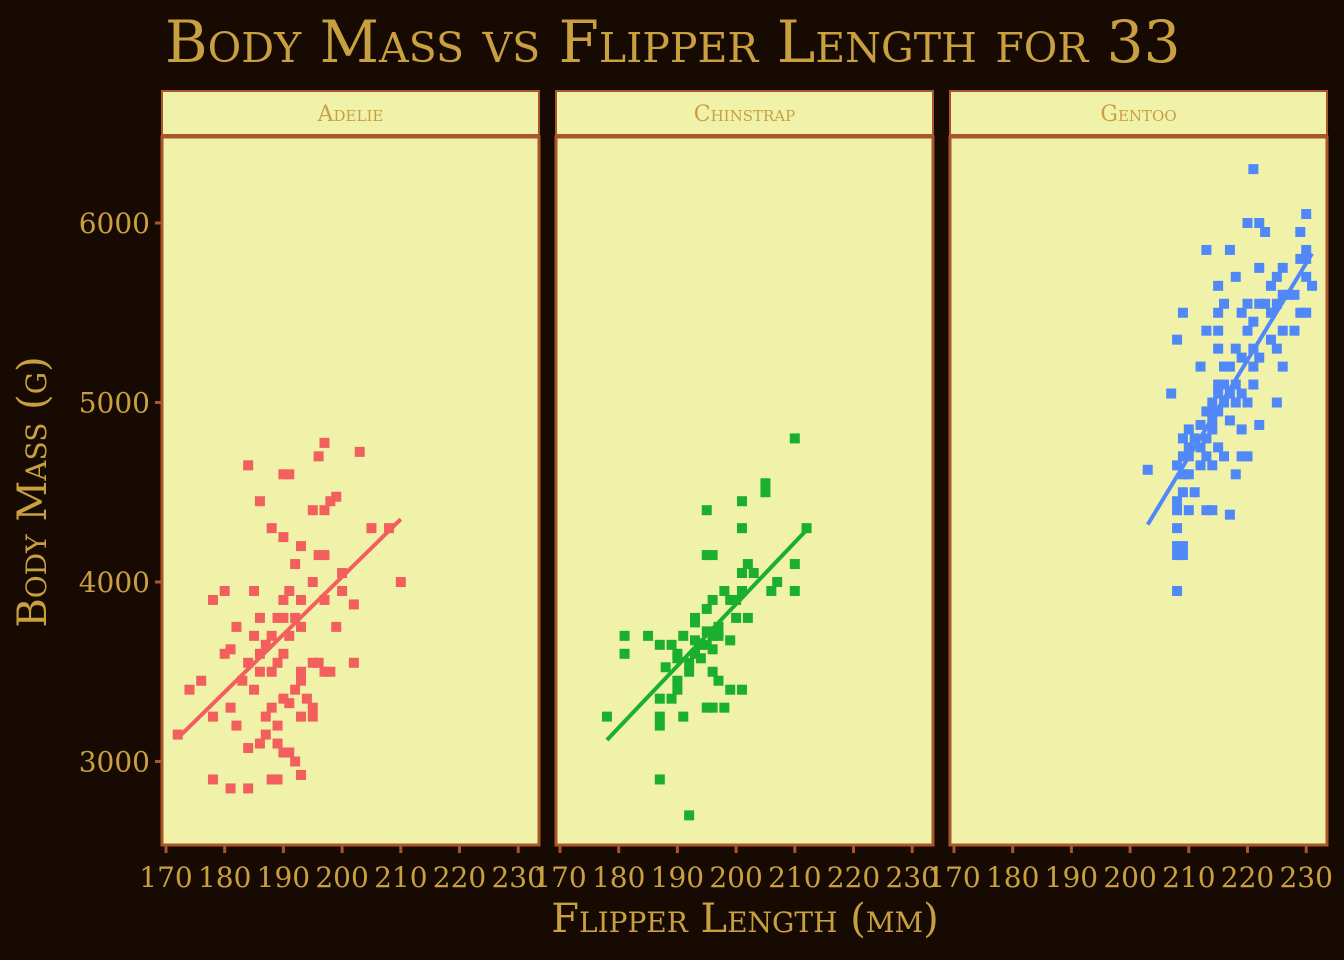 This screenshot has width=1344, height=960. Describe the element at coordinates (114, 223) in the screenshot. I see `y-tick-label: 6000` at that location.